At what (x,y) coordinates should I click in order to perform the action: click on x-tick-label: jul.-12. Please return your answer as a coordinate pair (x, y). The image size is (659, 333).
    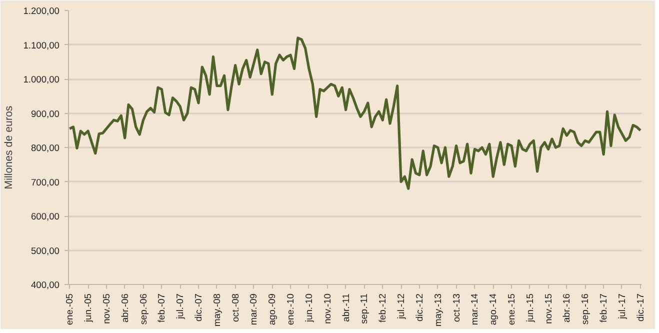
    Looking at the image, I should click on (401, 306).